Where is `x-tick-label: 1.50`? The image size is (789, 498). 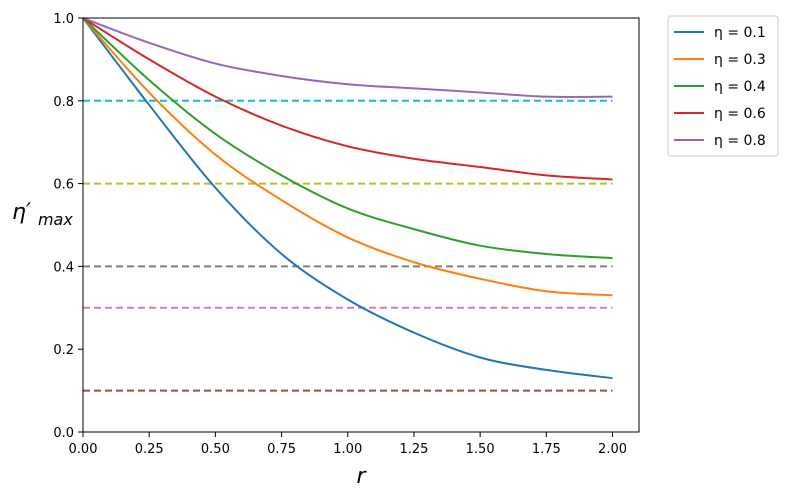 x-tick-label: 1.50 is located at coordinates (480, 449).